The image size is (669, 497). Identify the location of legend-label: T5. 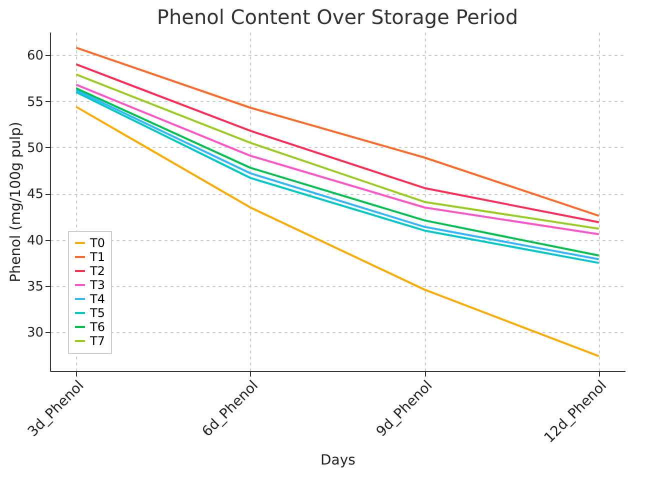
(97, 313).